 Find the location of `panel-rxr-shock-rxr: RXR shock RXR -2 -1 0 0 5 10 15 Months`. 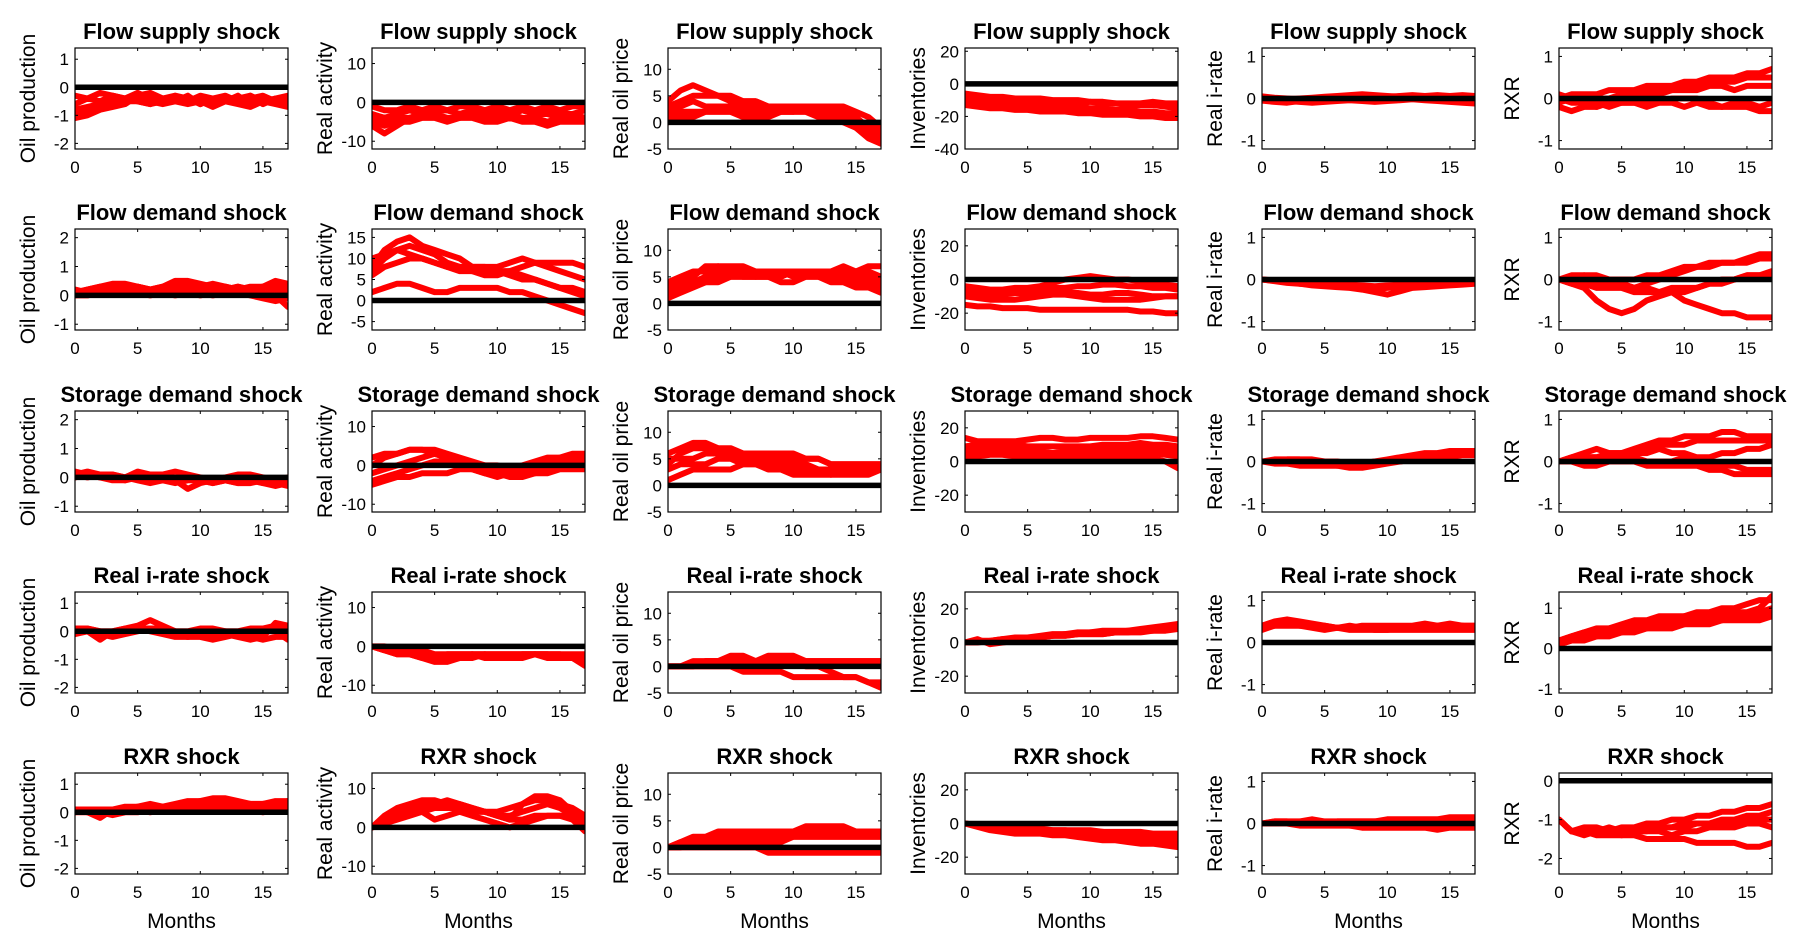

panel-rxr-shock-rxr: RXR shock RXR -2 -1 0 0 5 10 15 Months is located at coordinates (1637, 838).